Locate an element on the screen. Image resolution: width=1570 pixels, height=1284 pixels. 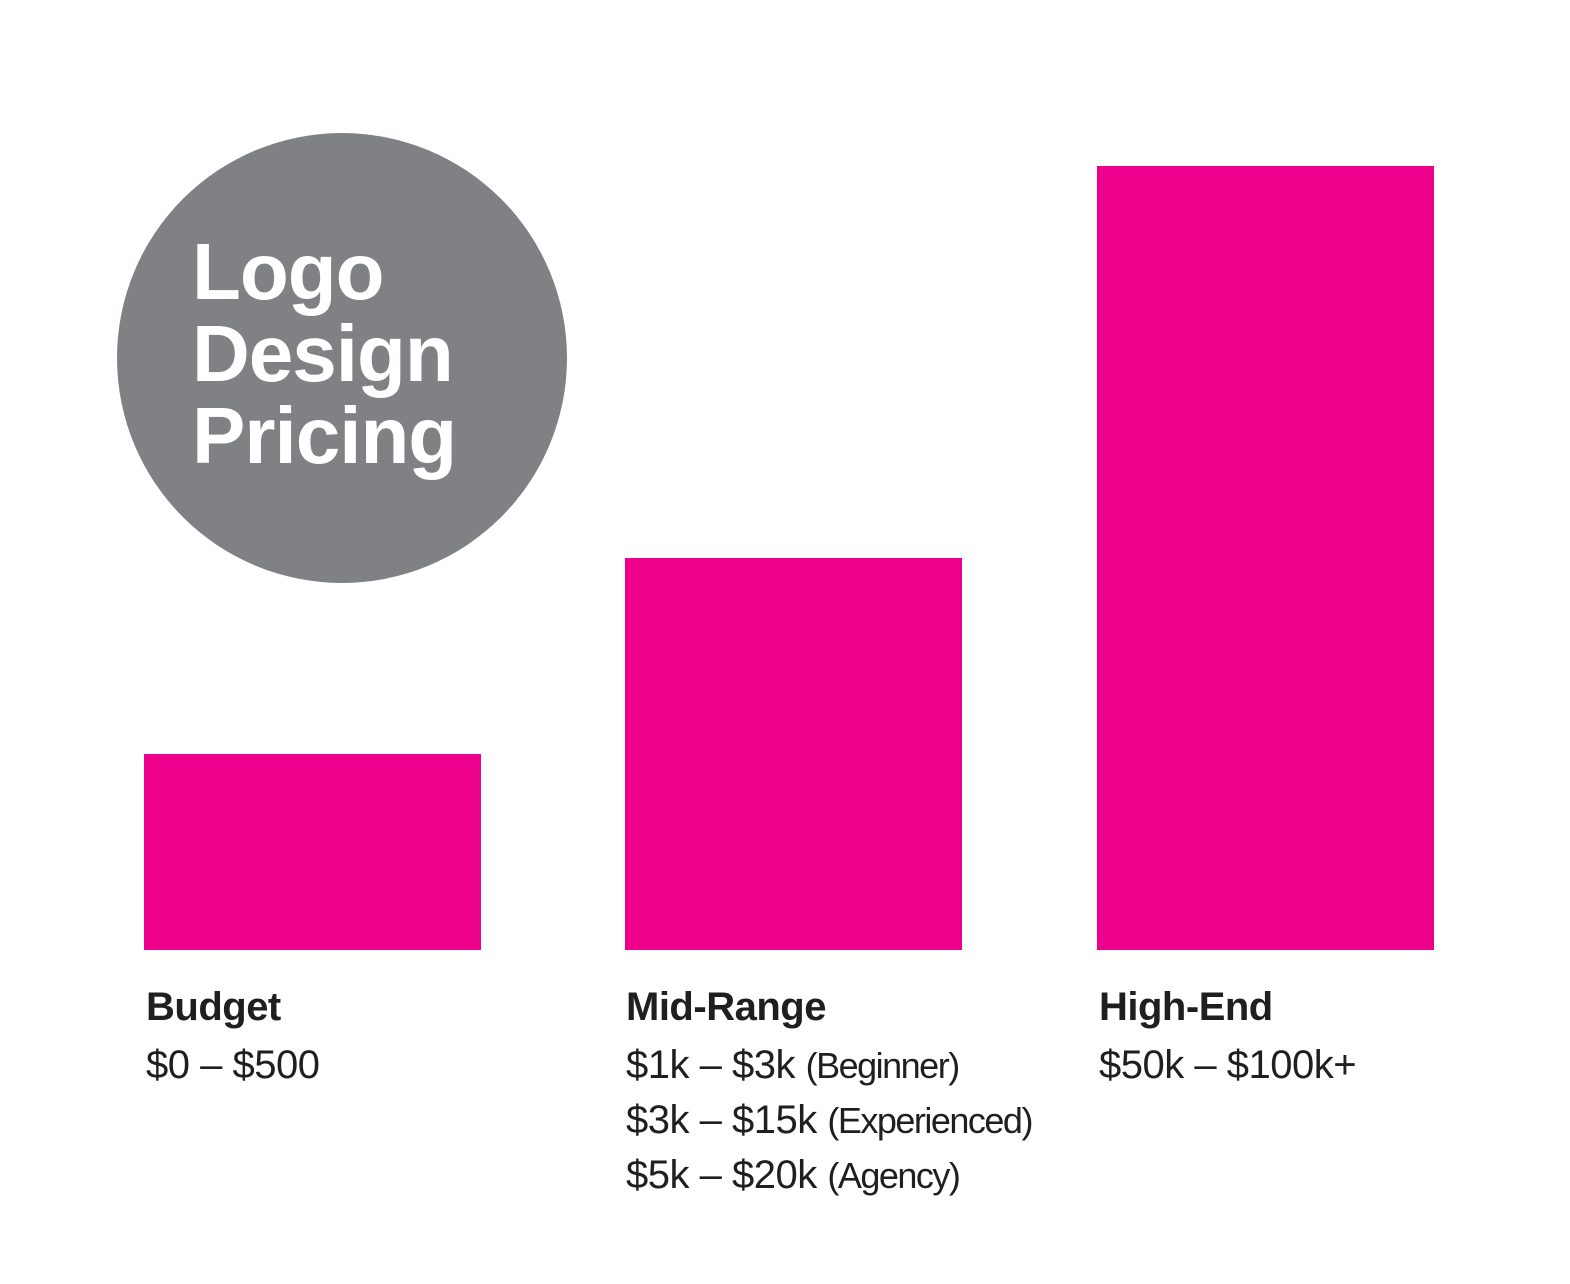
price-range: $3k – $15k (Experienced) is located at coordinates (829, 1120).